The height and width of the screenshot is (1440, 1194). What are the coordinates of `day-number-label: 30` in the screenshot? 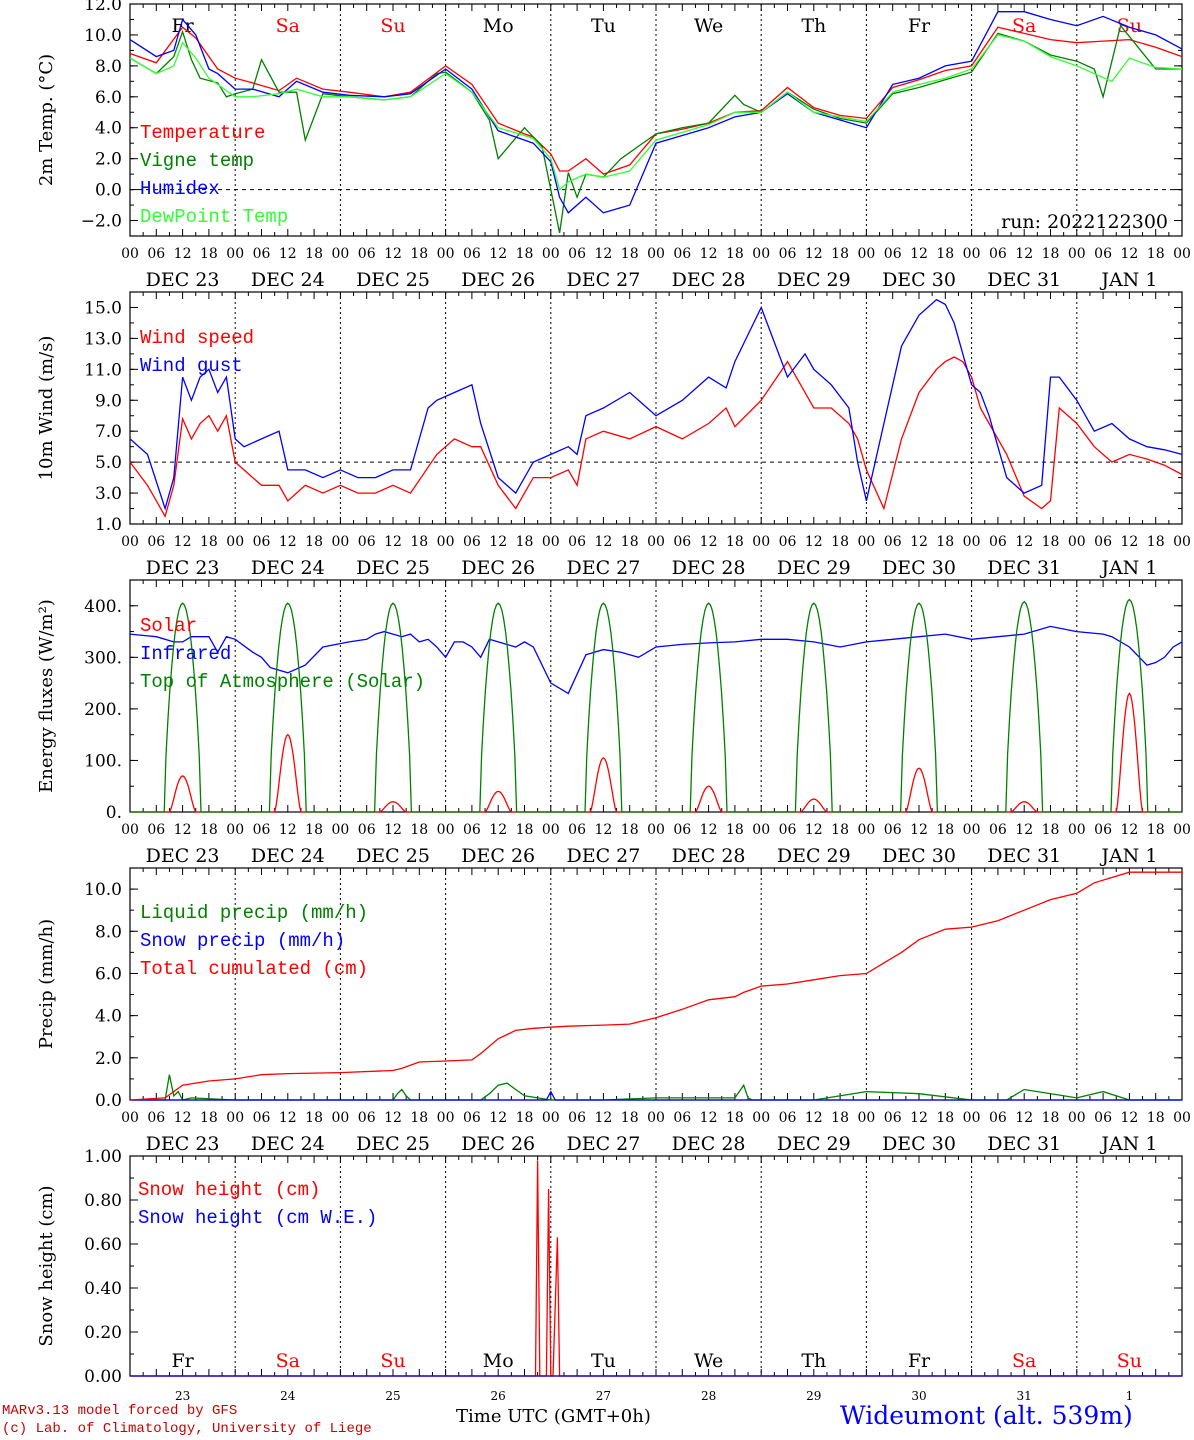 It's located at (918, 1396).